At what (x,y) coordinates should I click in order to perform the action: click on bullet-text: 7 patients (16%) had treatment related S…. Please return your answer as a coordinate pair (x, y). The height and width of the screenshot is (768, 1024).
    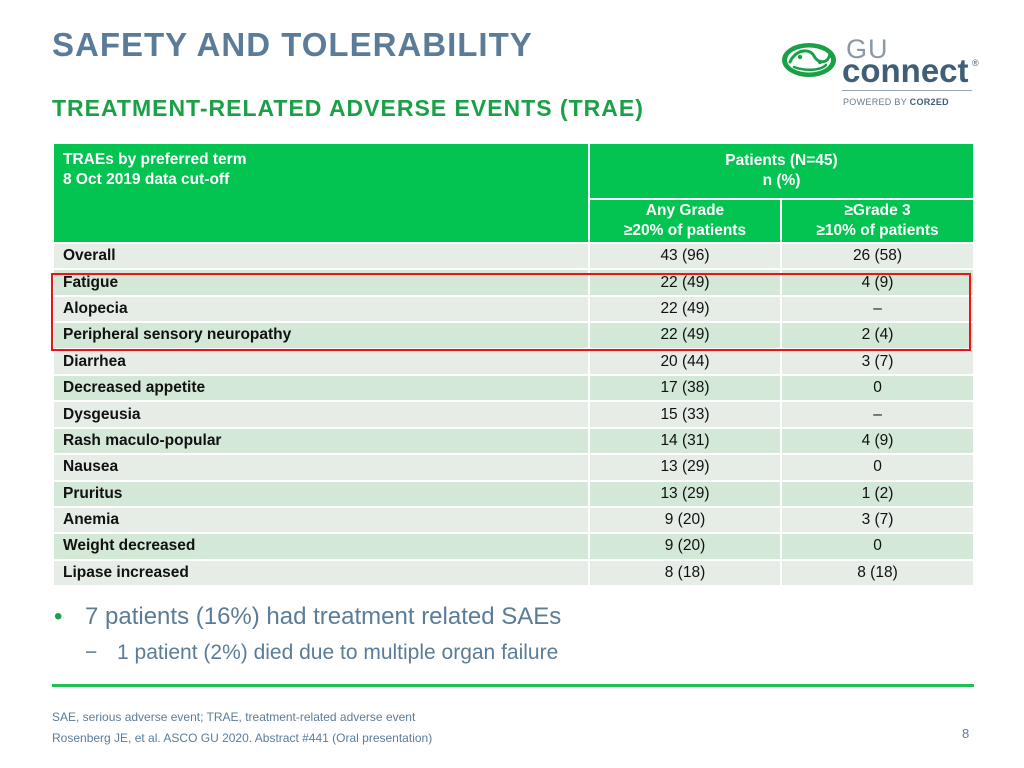
    Looking at the image, I should click on (323, 616).